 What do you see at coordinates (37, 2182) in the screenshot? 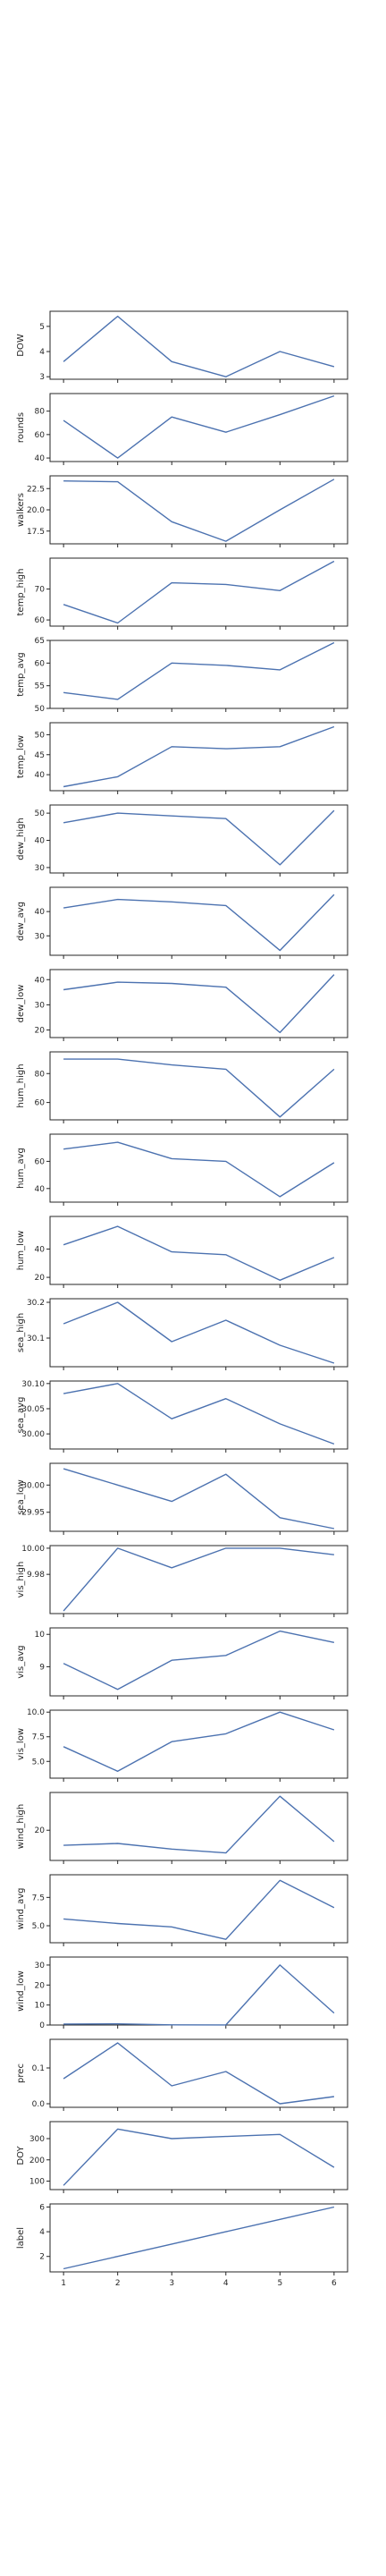
I see `y-tick-label: 100` at bounding box center [37, 2182].